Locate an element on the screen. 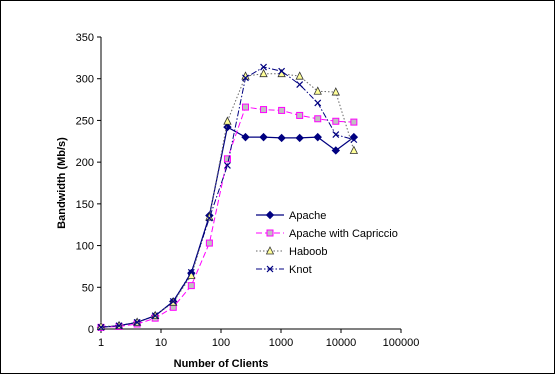 Image resolution: width=555 pixels, height=374 pixels. x-tick-label: 10 is located at coordinates (161, 343).